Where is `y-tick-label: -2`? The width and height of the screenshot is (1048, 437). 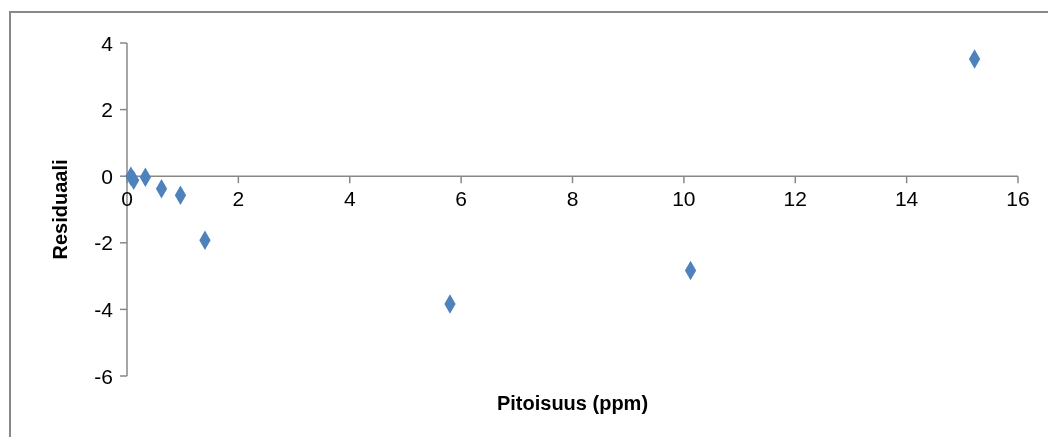 y-tick-label: -2 is located at coordinates (103, 243).